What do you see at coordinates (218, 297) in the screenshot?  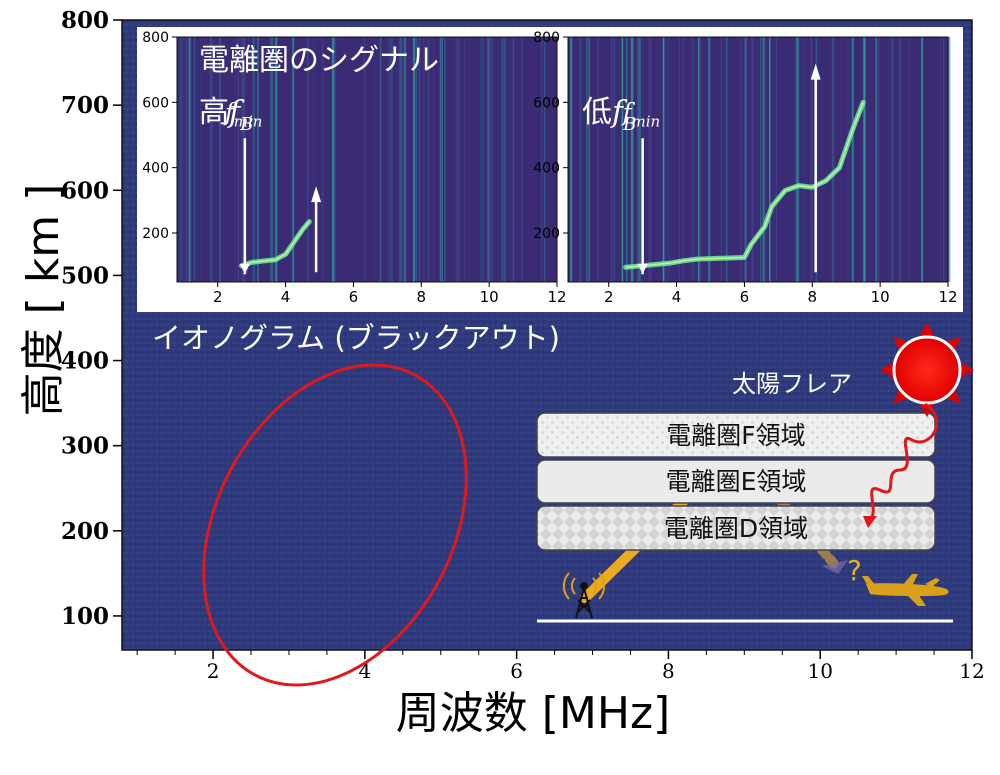 I see `inset-x-tick-label: 2` at bounding box center [218, 297].